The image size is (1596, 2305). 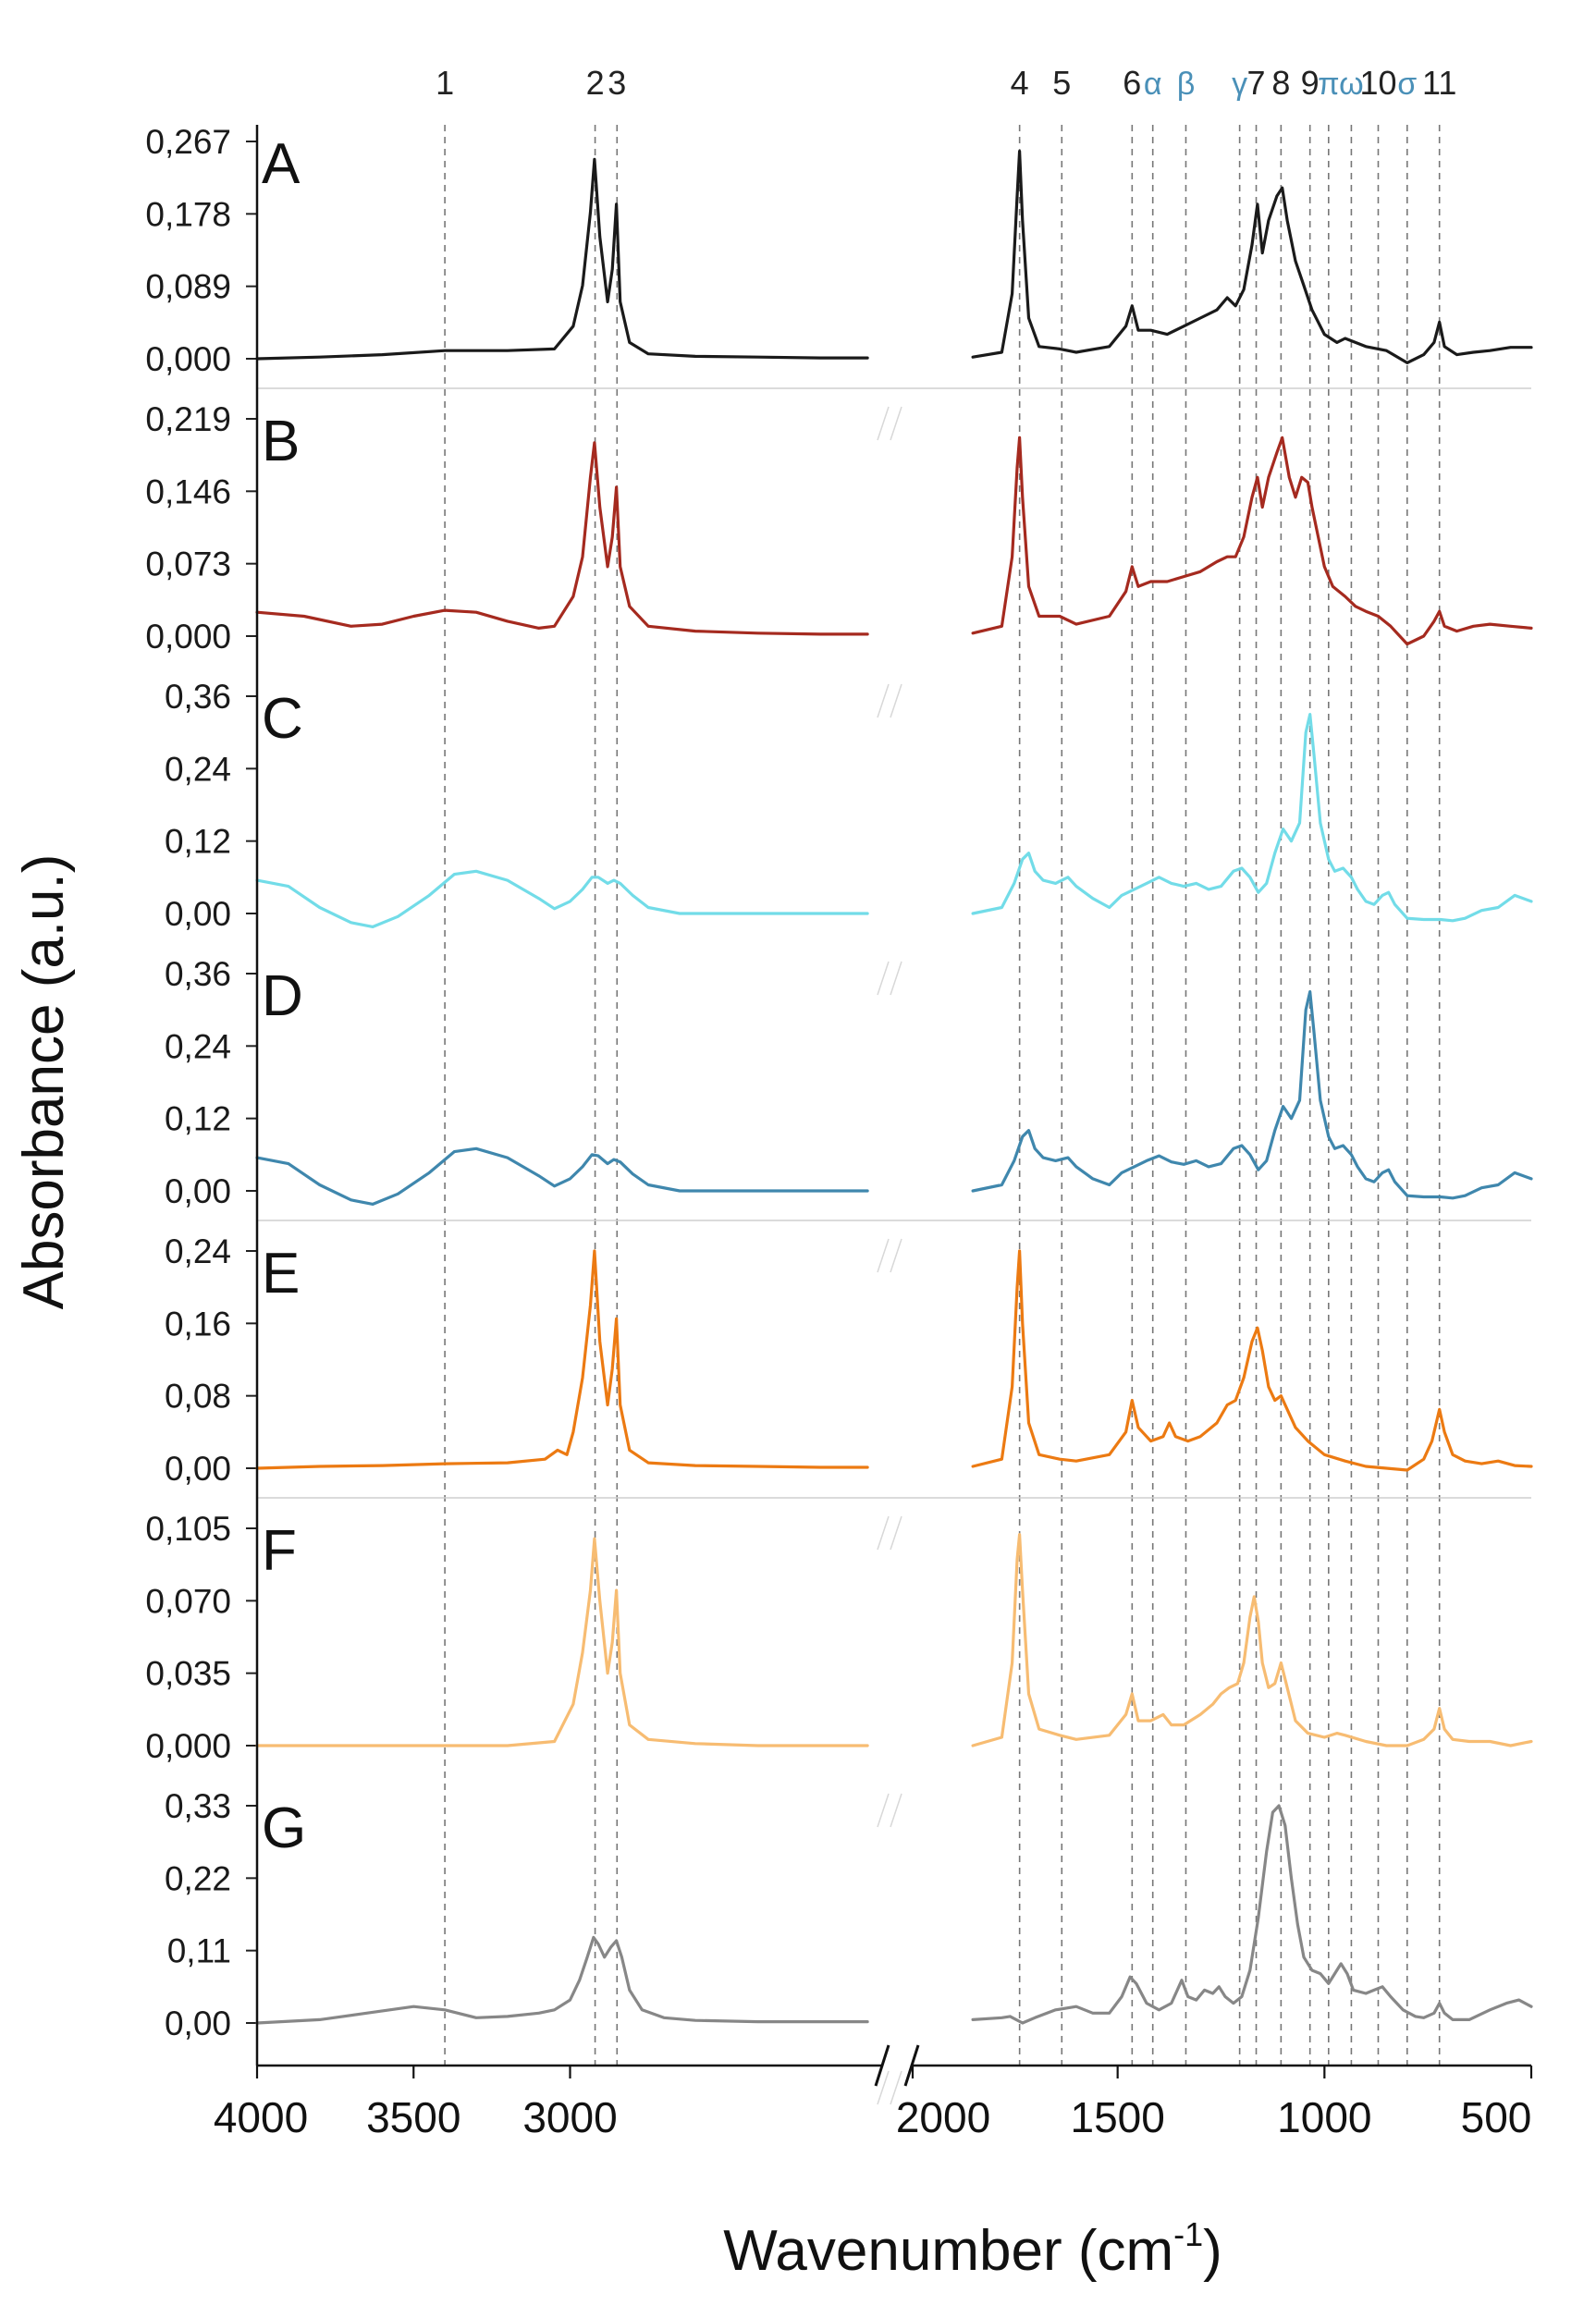 I want to click on x-tick-label-3: 2000, so click(x=943, y=2117).